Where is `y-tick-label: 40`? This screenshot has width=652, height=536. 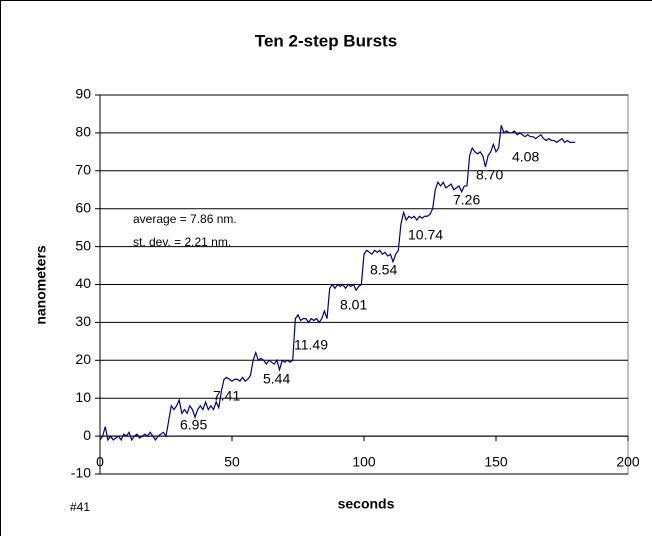
y-tick-label: 40 is located at coordinates (83, 283).